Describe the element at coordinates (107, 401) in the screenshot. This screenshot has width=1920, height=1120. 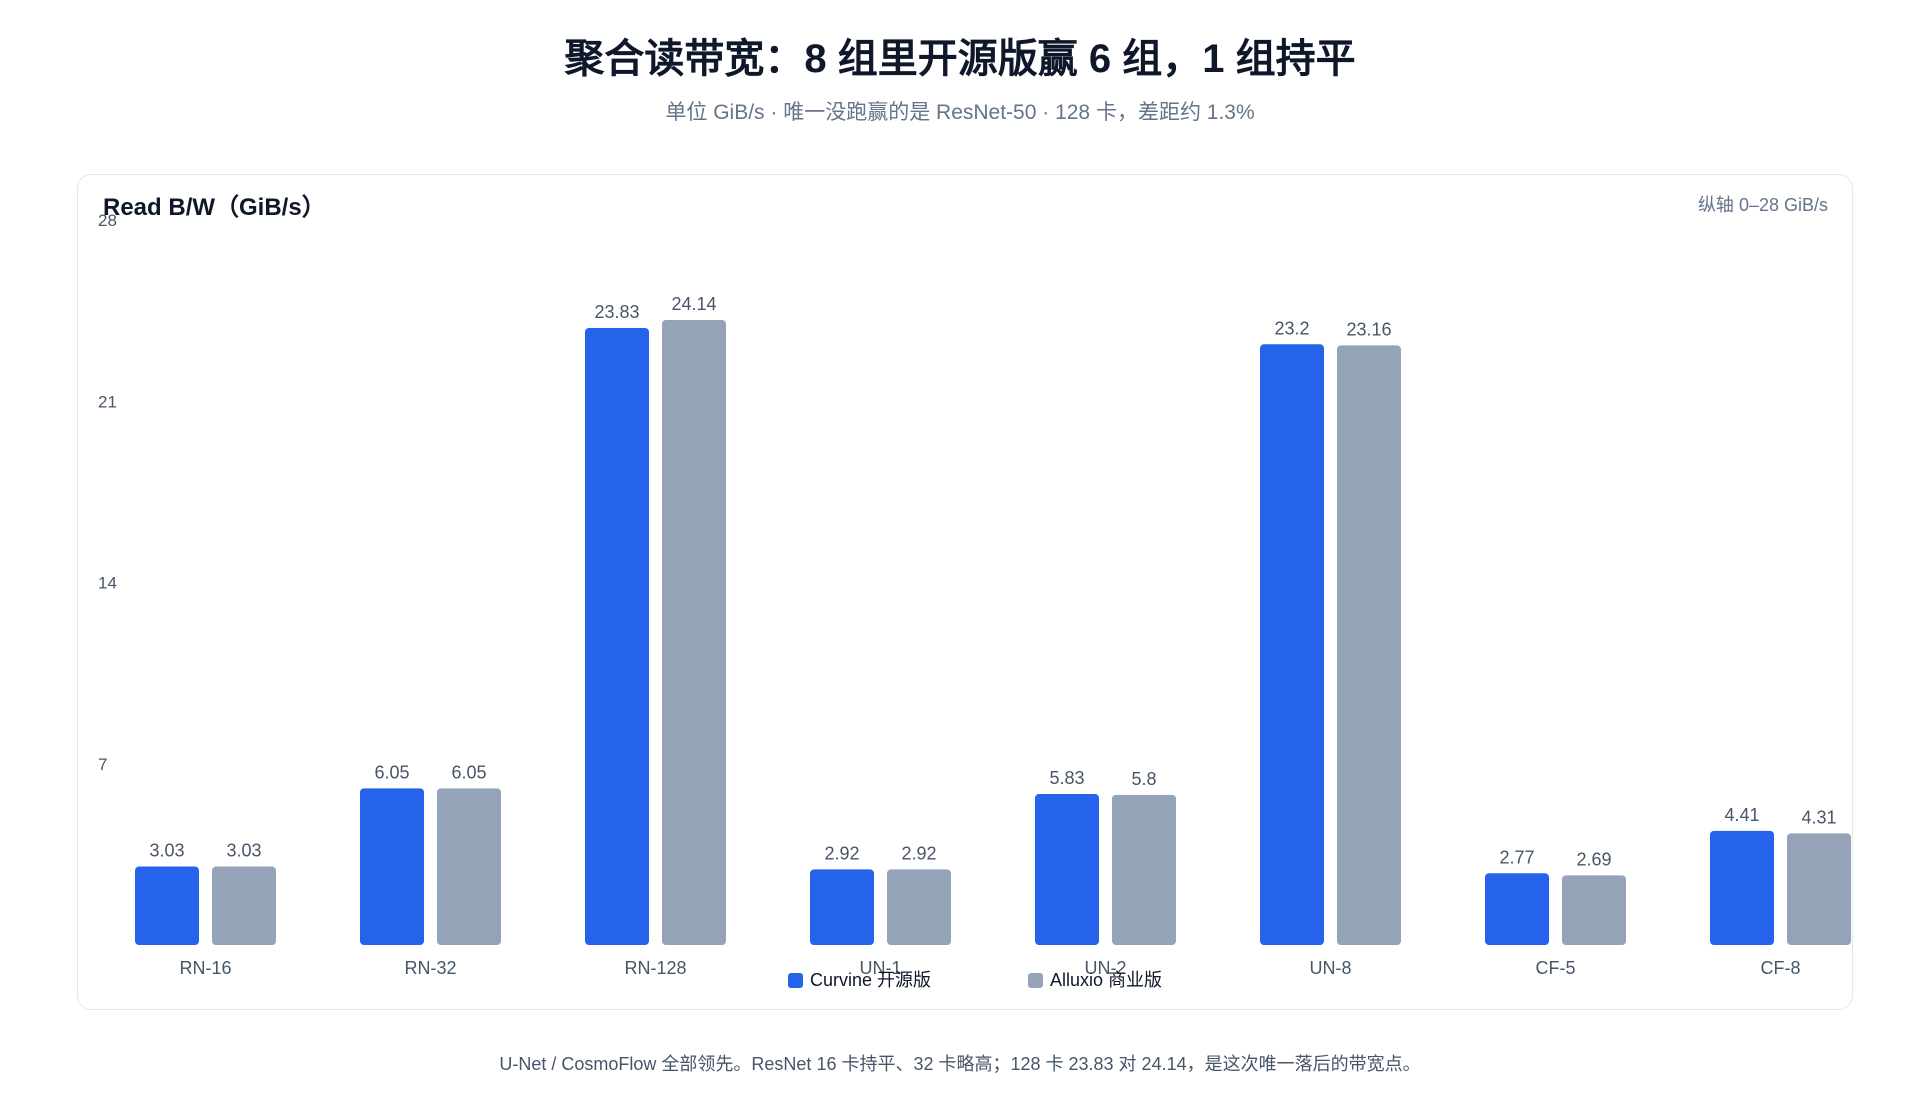
I see `y-tick-label: 21` at that location.